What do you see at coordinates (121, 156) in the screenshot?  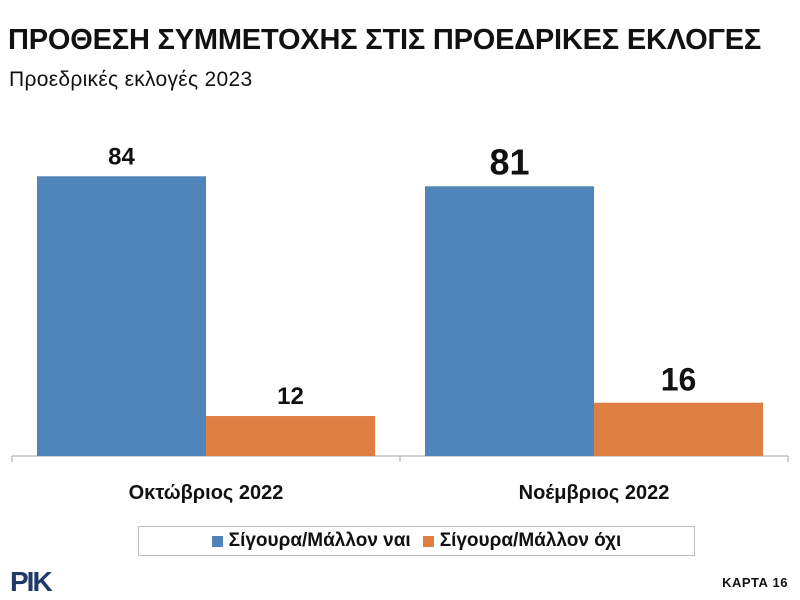 I see `data-label: 84` at bounding box center [121, 156].